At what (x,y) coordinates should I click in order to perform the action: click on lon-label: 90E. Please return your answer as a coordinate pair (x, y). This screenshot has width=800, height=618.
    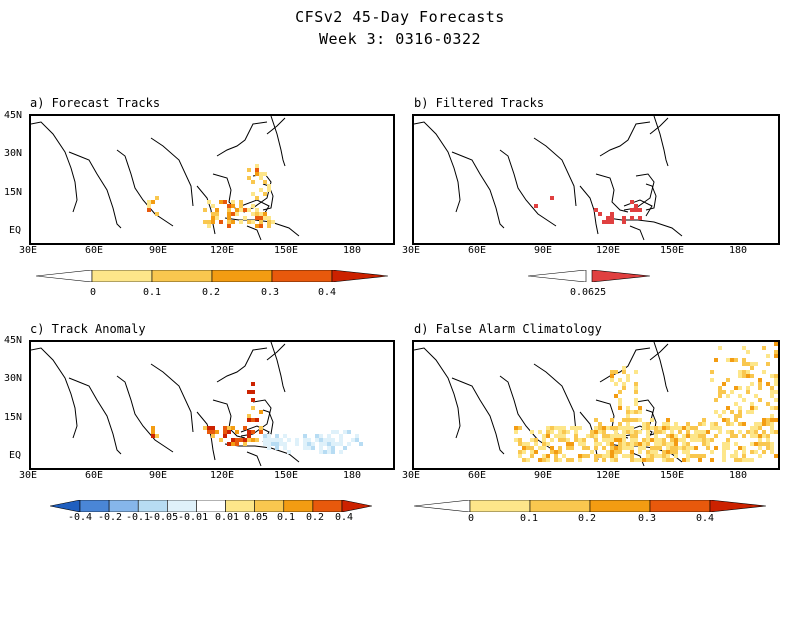
    Looking at the image, I should click on (543, 475).